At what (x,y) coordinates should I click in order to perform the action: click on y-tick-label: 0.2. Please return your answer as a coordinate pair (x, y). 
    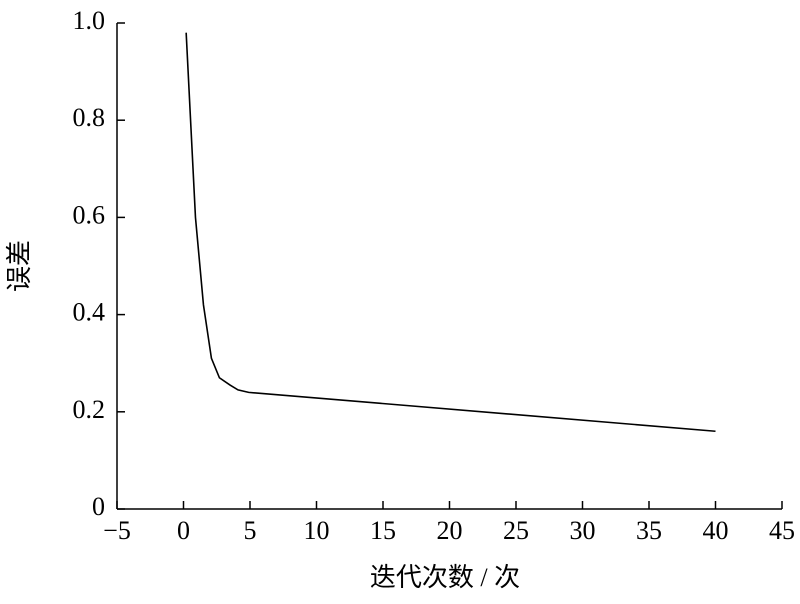
    Looking at the image, I should click on (89, 409).